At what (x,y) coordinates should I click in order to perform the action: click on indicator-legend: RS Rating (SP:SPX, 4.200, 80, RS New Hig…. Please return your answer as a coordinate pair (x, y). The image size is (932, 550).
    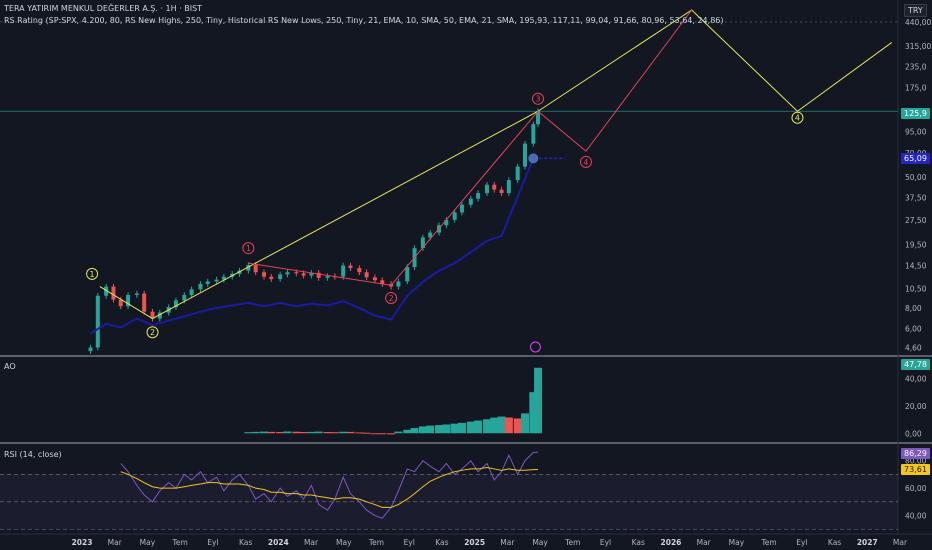
    Looking at the image, I should click on (364, 20).